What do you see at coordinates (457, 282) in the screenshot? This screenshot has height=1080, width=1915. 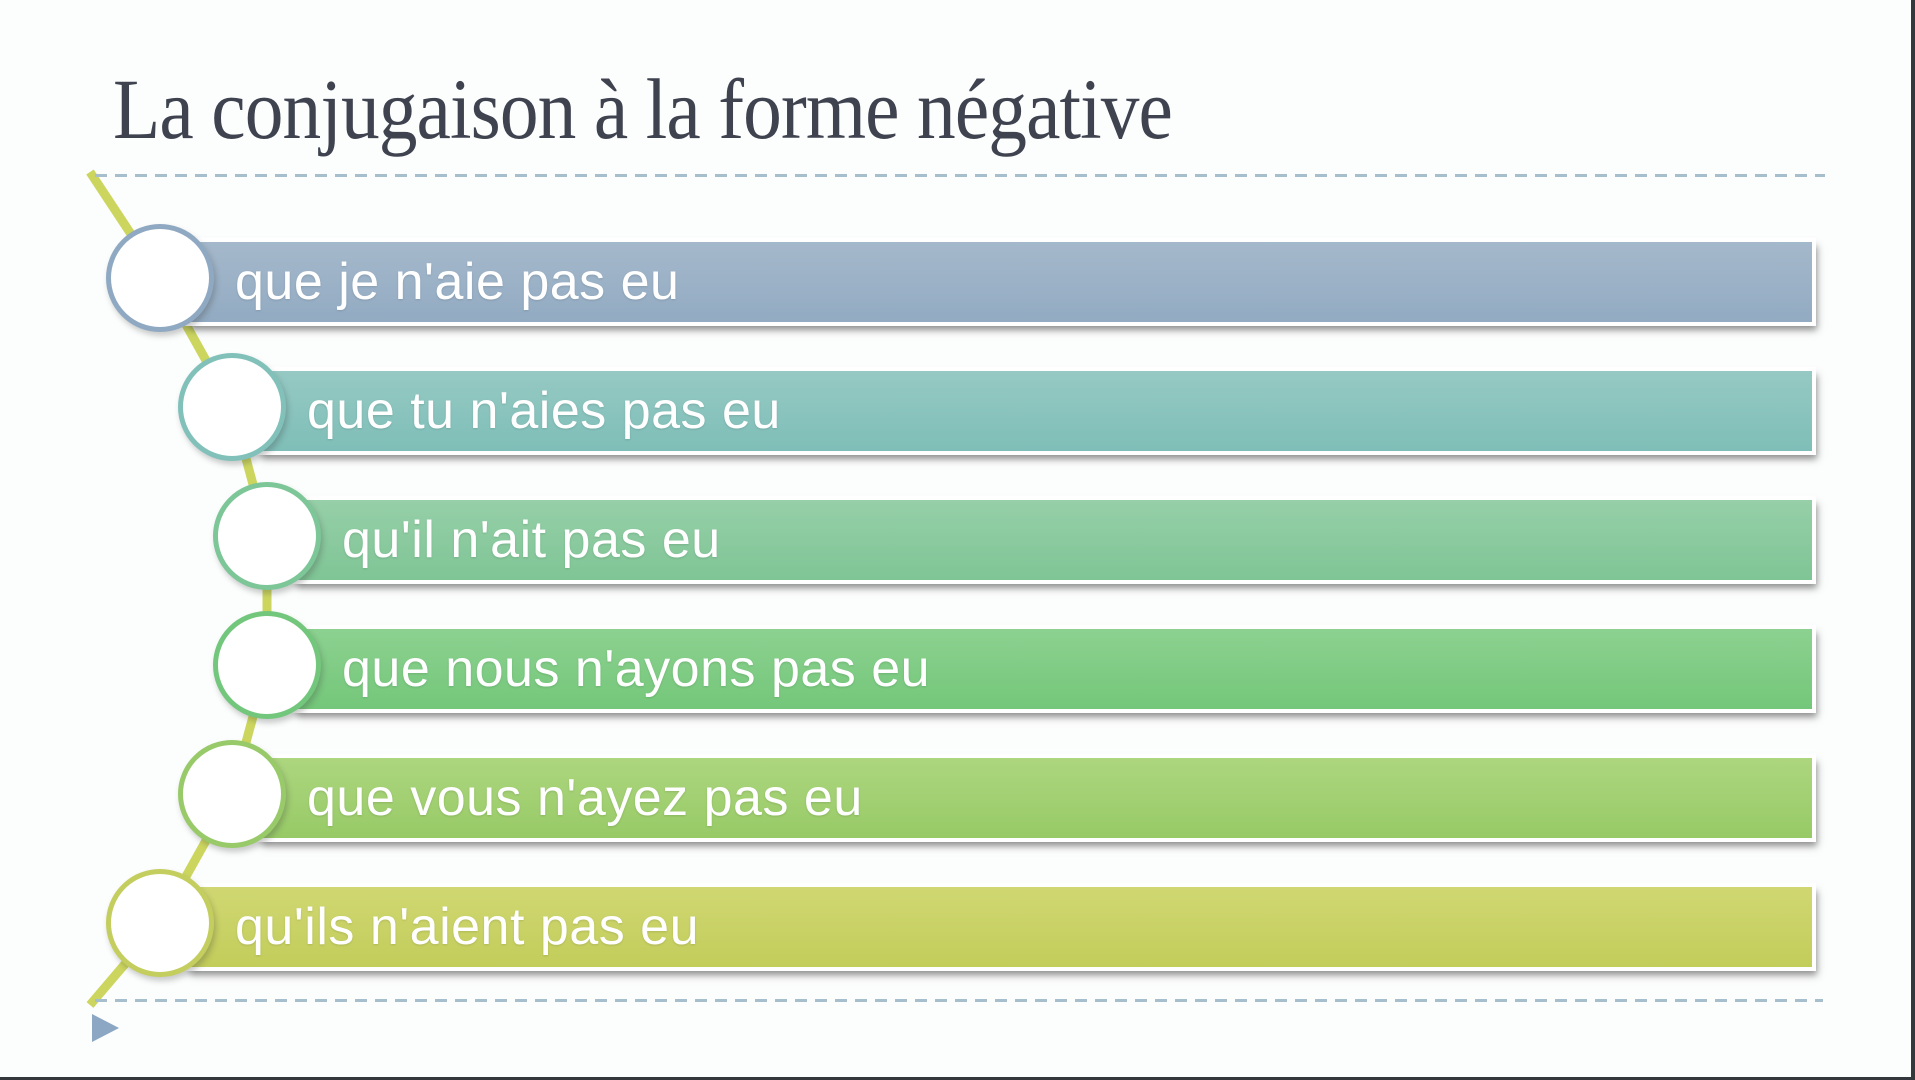 I see `conjugation-label: que je n'aie pas eu` at bounding box center [457, 282].